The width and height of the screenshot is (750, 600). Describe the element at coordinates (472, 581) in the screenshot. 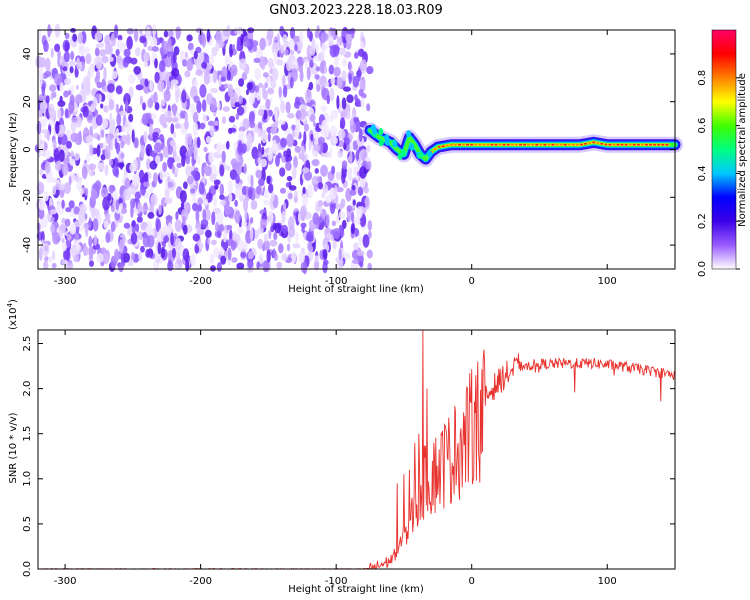

I see `x-tick-label: 0` at that location.